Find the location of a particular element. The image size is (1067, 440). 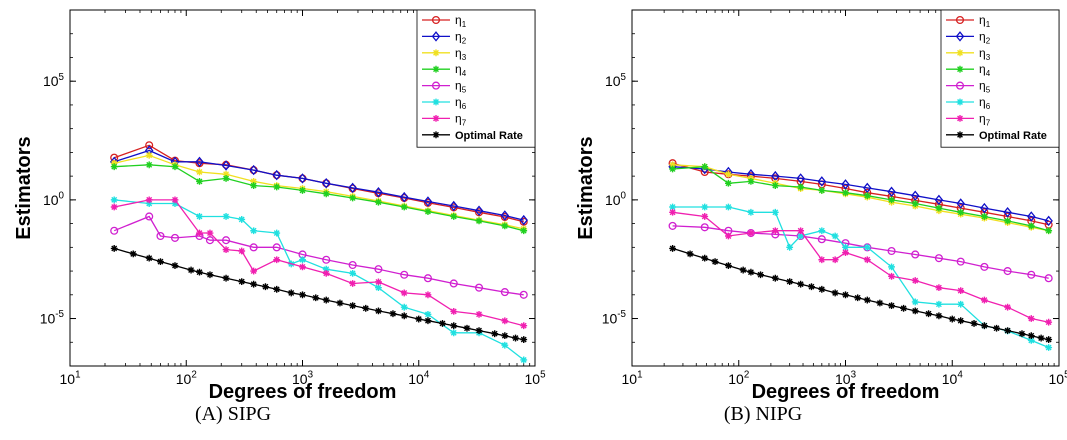

legend-2: η2 is located at coordinates (444, 37).